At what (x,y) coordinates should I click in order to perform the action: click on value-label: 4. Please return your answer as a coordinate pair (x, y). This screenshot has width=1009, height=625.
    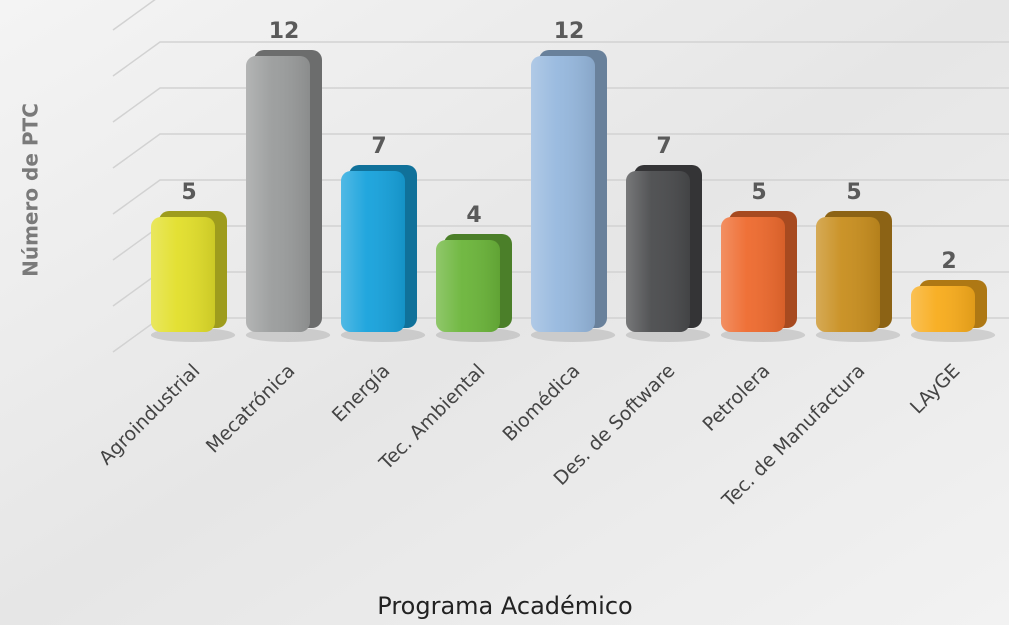
    Looking at the image, I should click on (473, 215).